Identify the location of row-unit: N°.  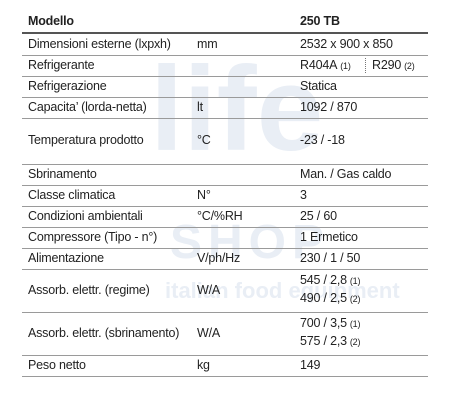
(204, 194).